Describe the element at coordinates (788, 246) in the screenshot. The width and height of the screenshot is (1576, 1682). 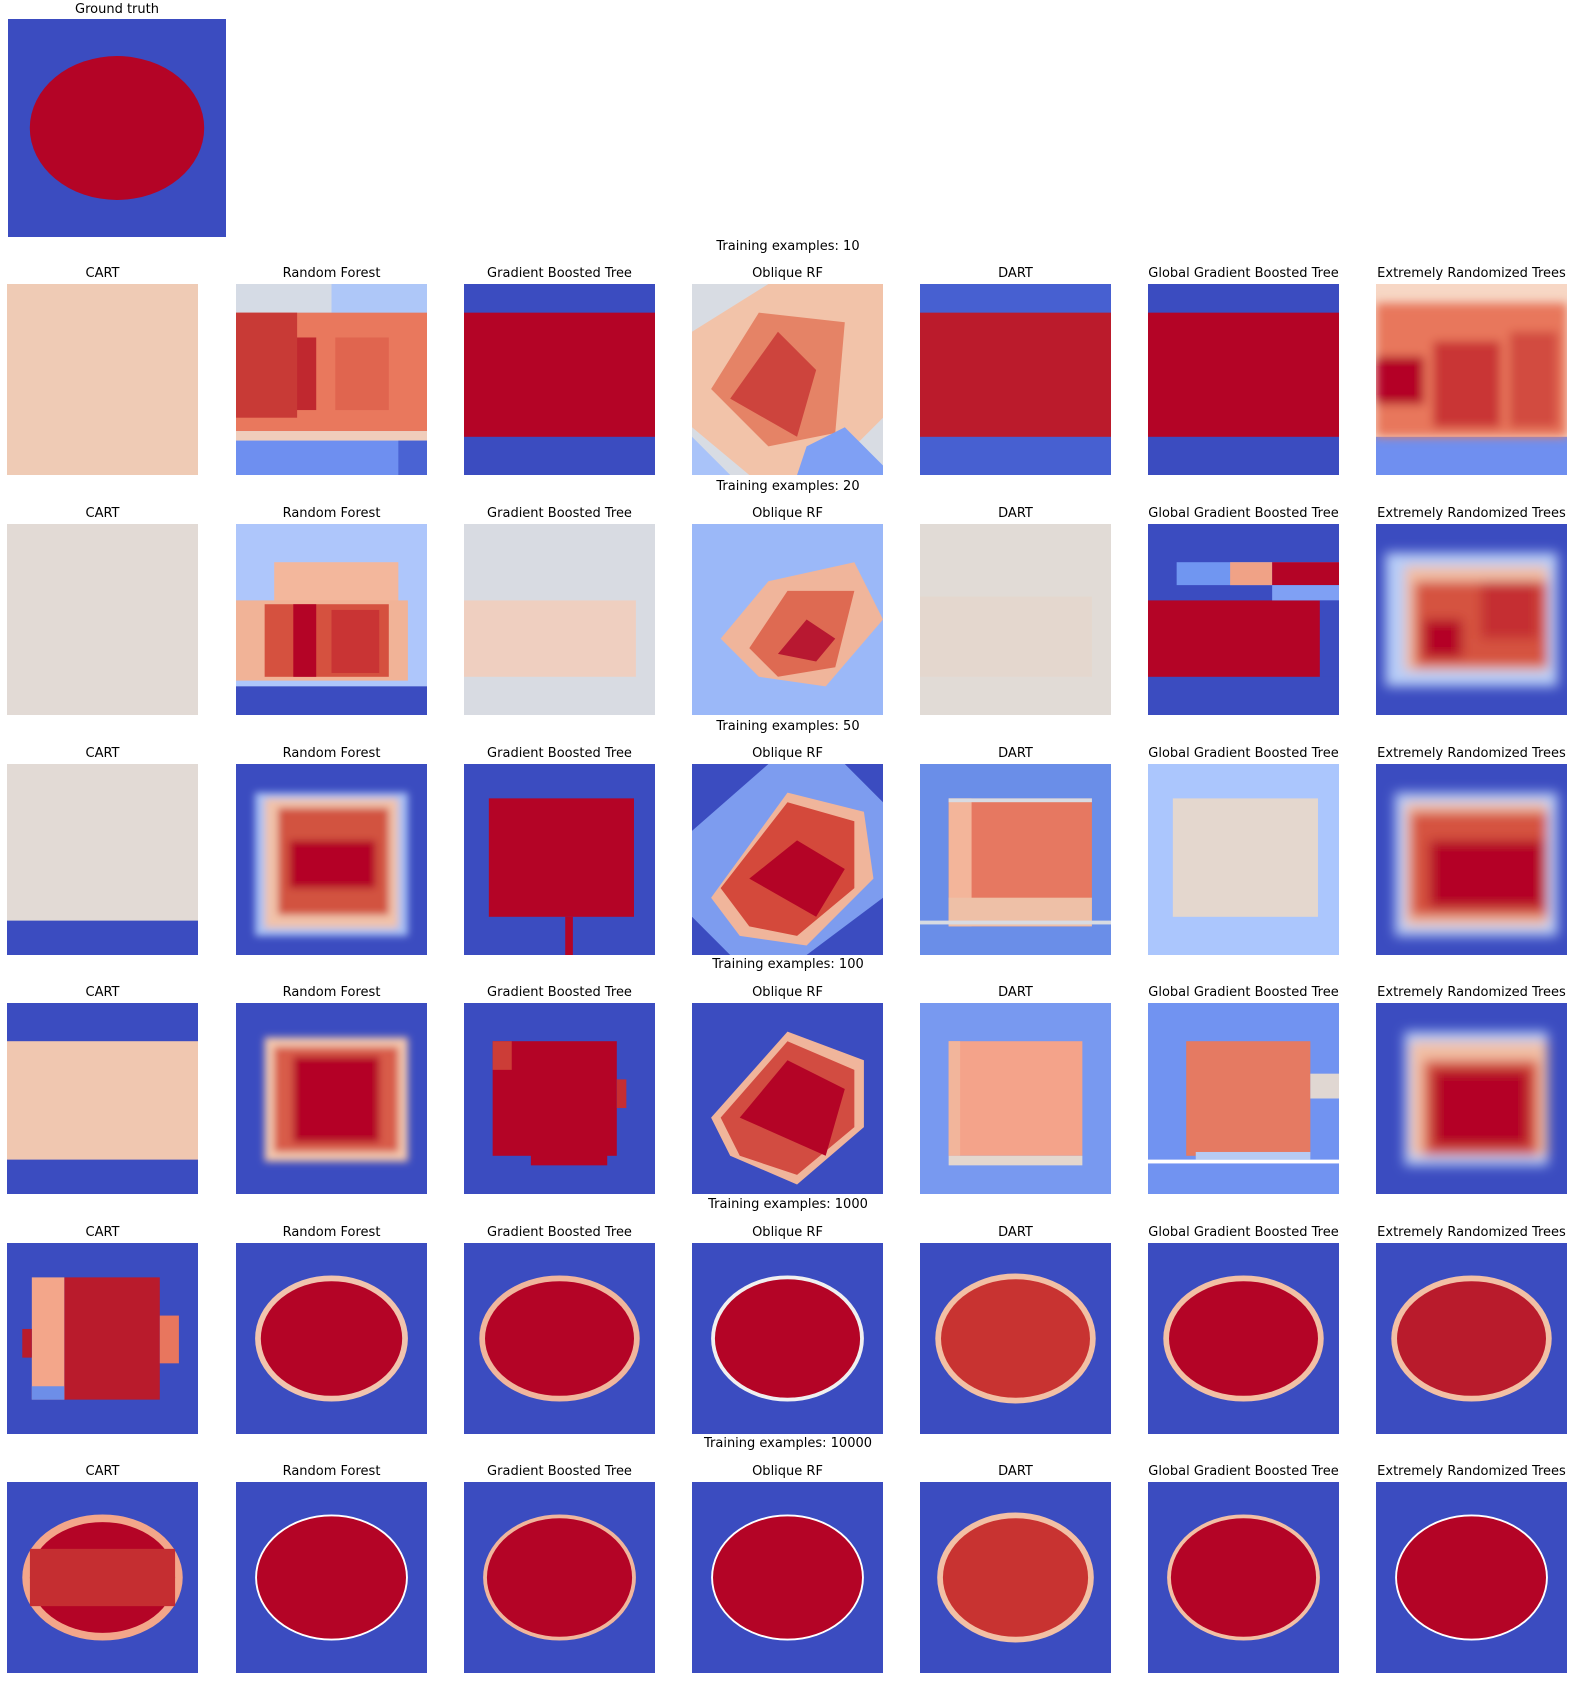
I see `row-title: Training examples: 10` at that location.